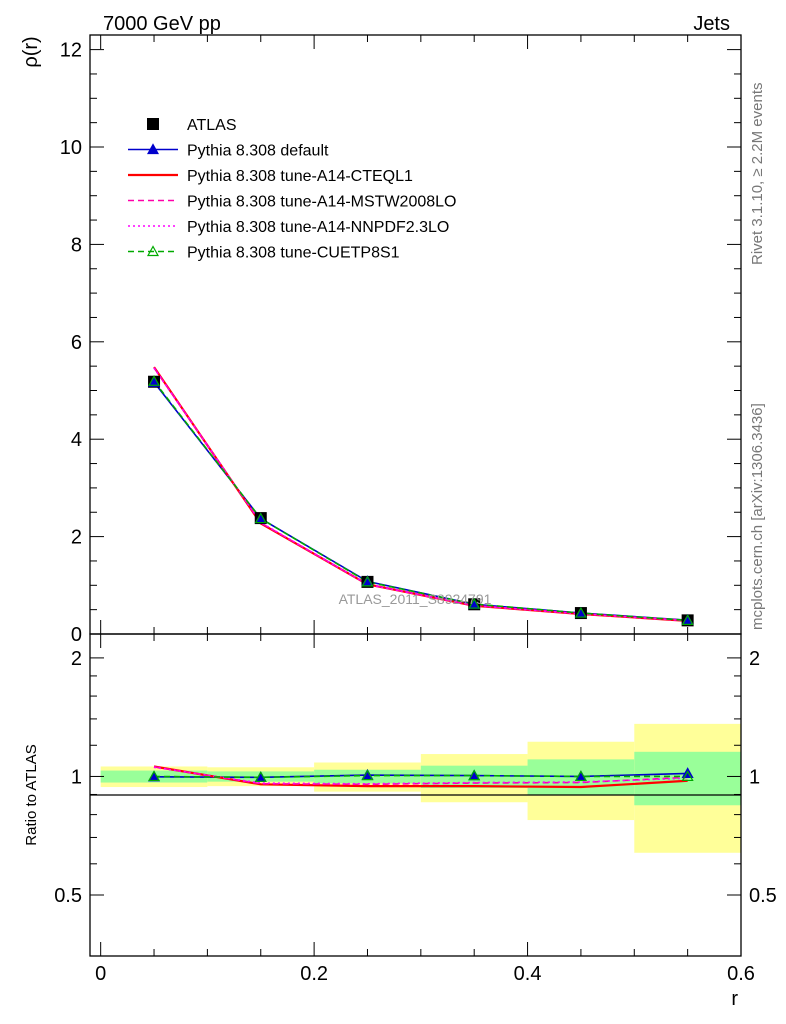  I want to click on x-axis-label: r, so click(734, 999).